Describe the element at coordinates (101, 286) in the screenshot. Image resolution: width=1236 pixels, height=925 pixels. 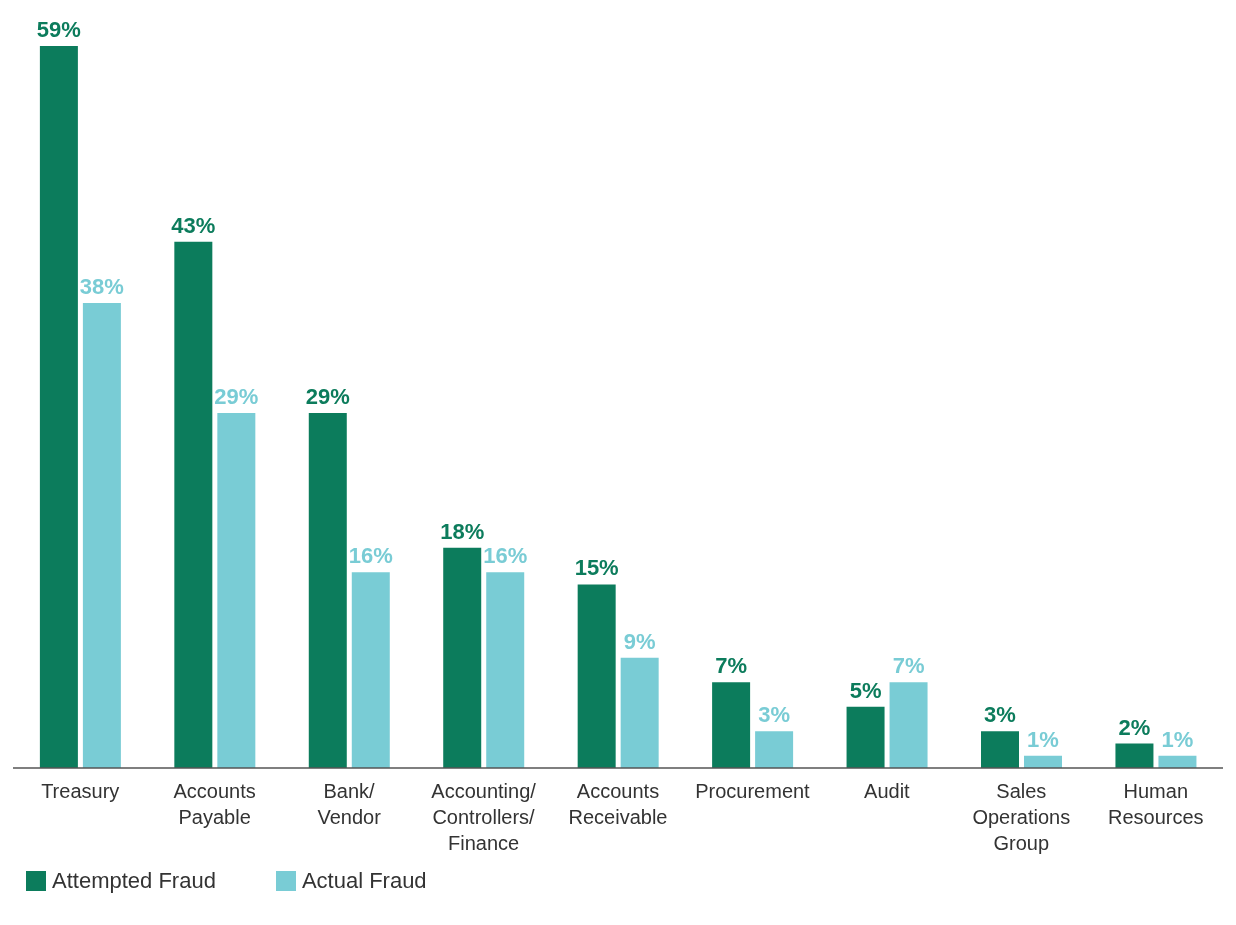
I see `data-label: 38%` at that location.